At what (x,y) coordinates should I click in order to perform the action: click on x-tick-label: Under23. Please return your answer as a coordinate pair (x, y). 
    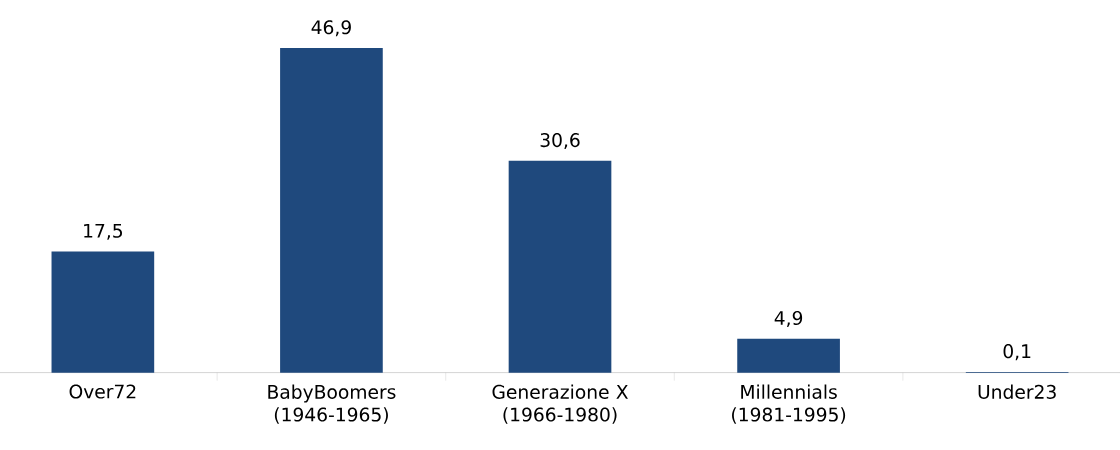
    Looking at the image, I should click on (1017, 391).